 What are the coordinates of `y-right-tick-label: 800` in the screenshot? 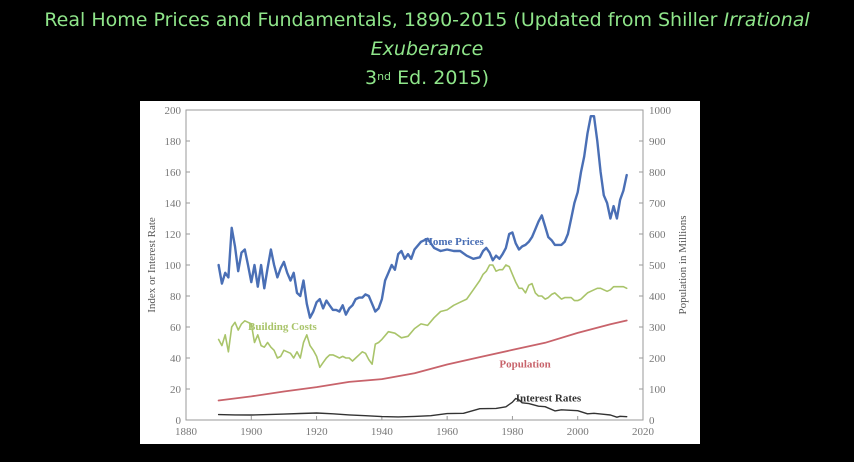 It's located at (657, 173).